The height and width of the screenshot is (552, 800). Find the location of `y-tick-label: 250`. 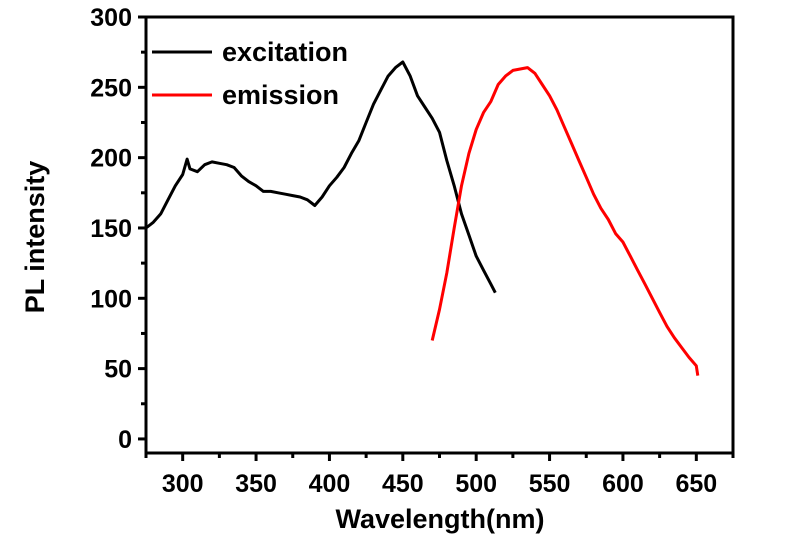

y-tick-label: 250 is located at coordinates (111, 88).